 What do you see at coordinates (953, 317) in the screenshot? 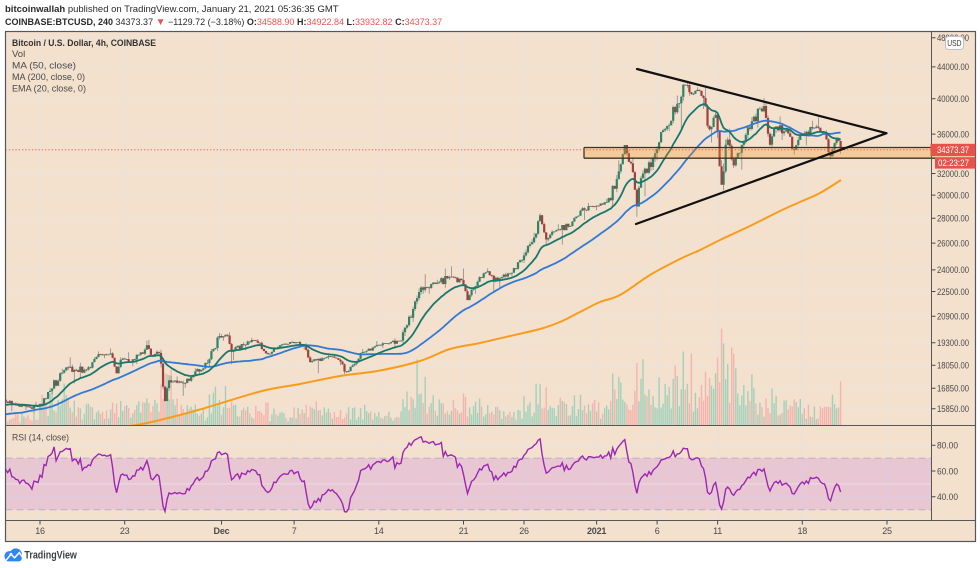
I see `svg-text: 20900.00` at bounding box center [953, 317].